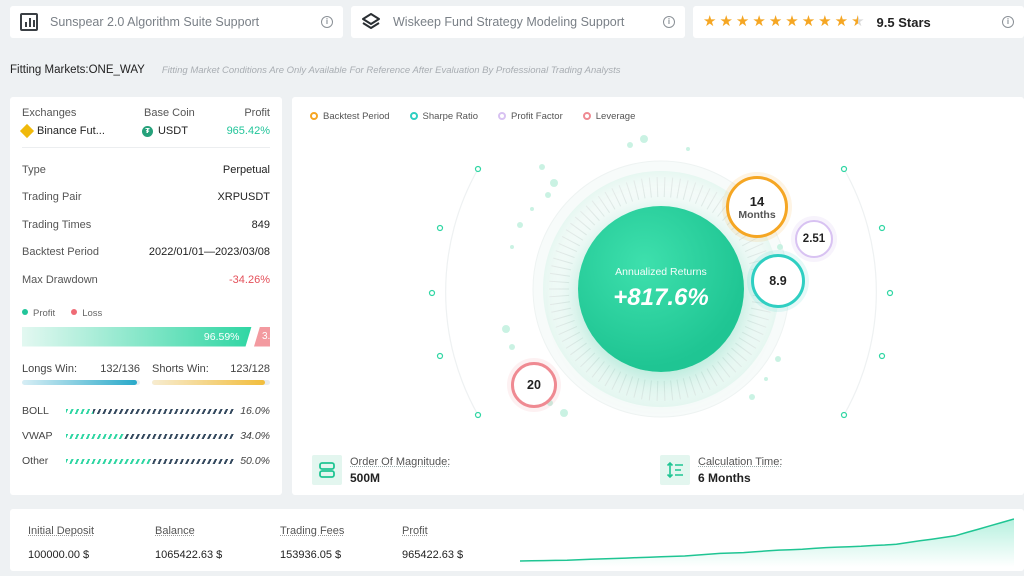 Image resolution: width=1024 pixels, height=576 pixels. What do you see at coordinates (243, 197) in the screenshot?
I see `summary-row-value: XRPUSDT` at bounding box center [243, 197].